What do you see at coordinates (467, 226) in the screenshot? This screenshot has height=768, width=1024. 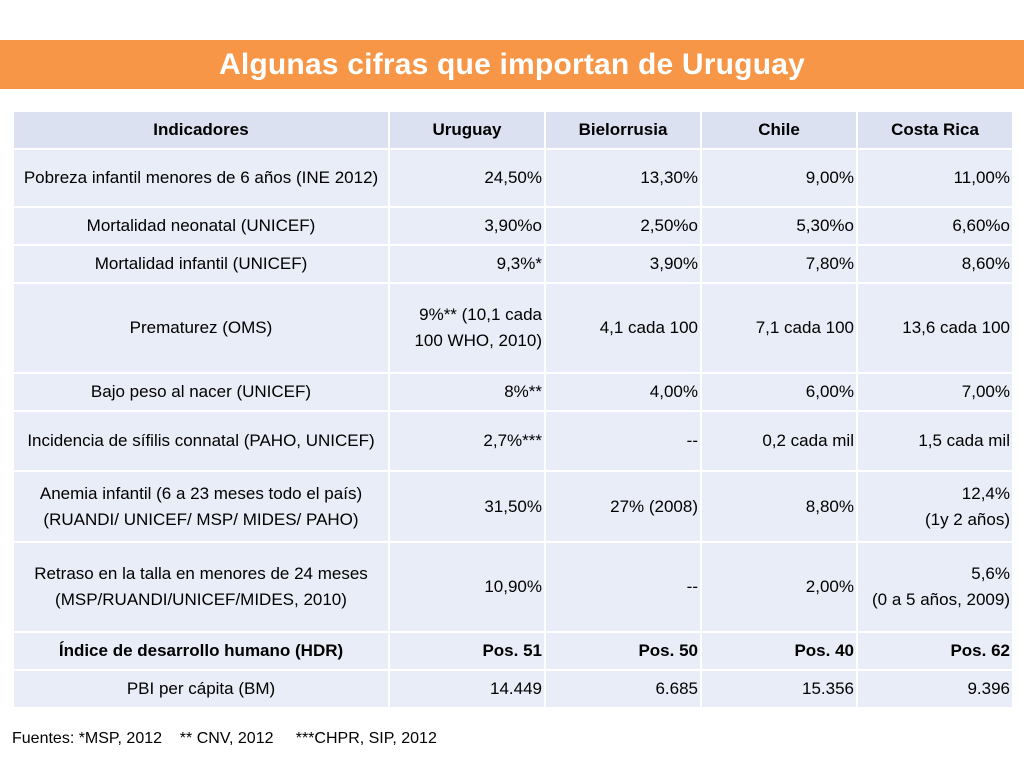 I see `uruguay-cell: 3,90%o` at bounding box center [467, 226].